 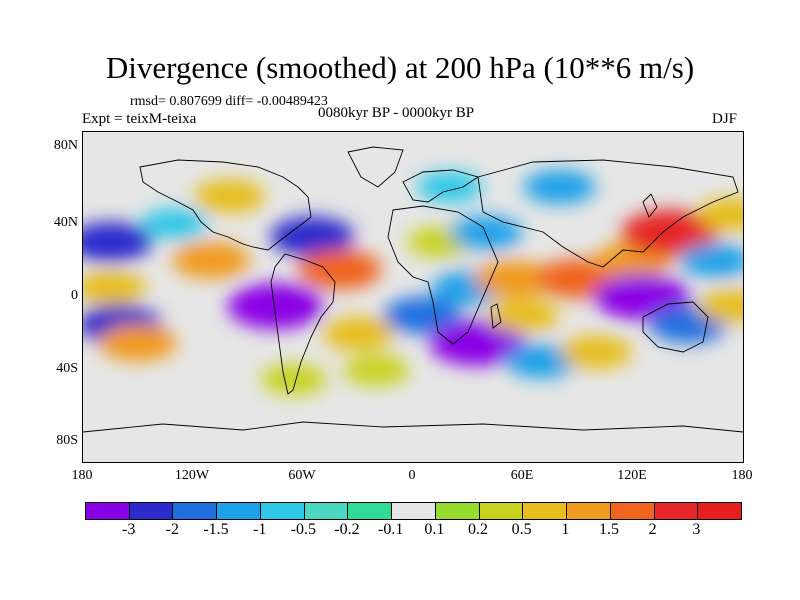 I want to click on season-label: DJF, so click(x=725, y=119).